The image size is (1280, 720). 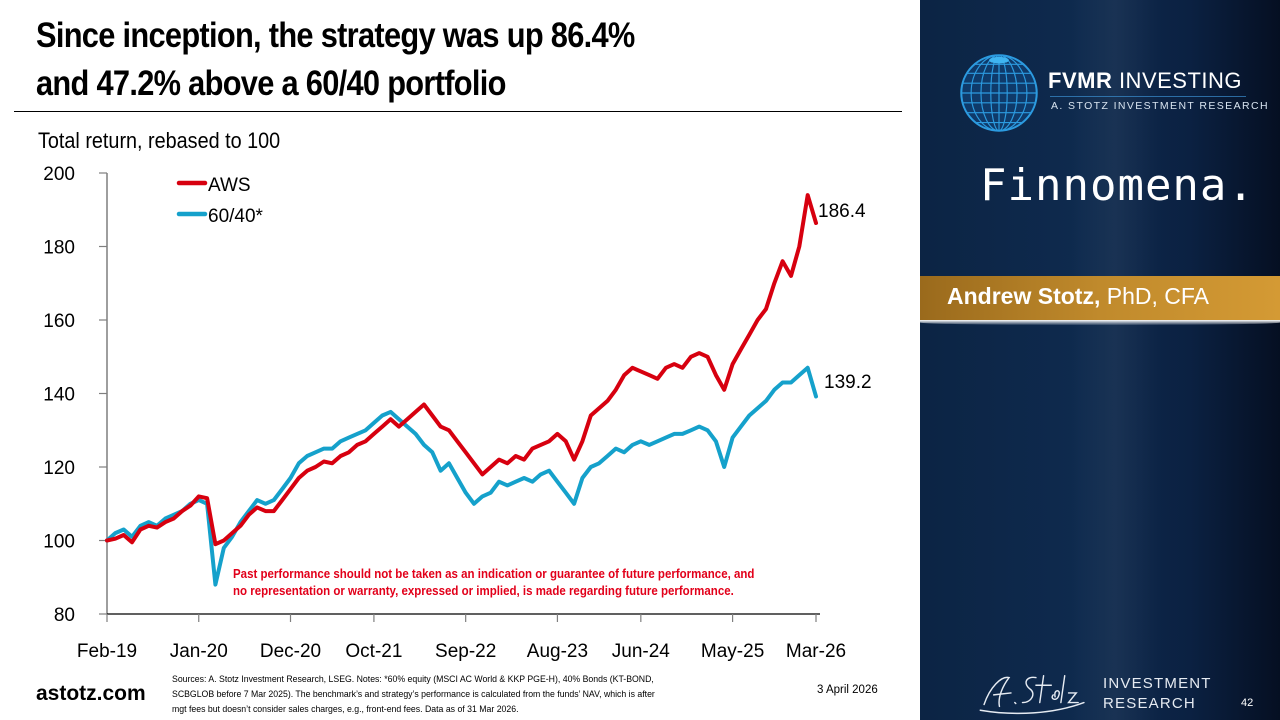 I want to click on brand-tagline: A. STOTZ INVESTMENT RESEARCH, so click(x=1160, y=106).